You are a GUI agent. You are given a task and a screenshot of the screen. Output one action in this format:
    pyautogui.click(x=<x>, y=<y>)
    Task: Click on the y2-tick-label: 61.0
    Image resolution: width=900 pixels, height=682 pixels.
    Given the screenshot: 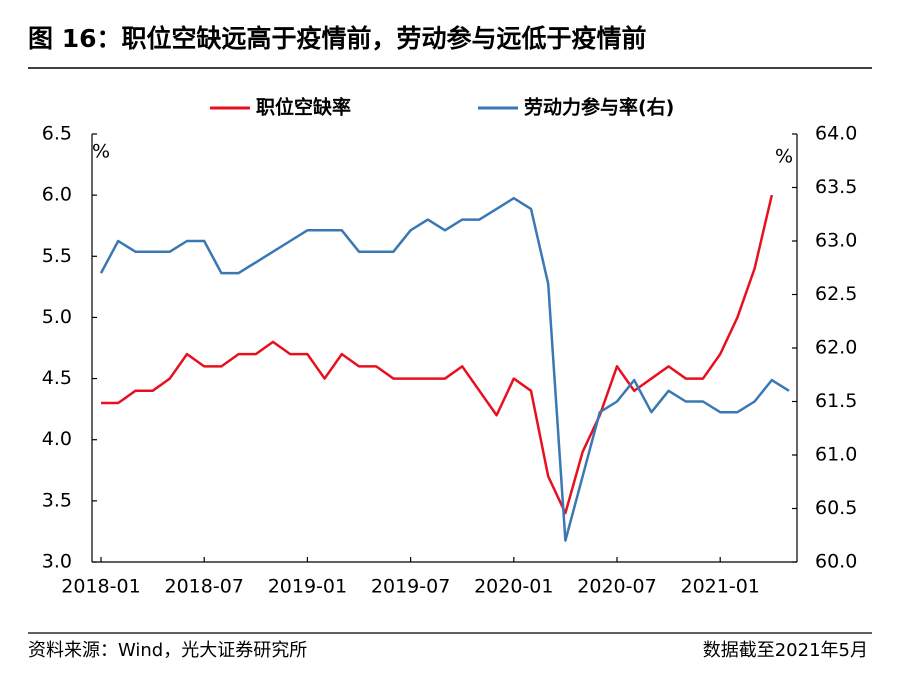 What is the action you would take?
    pyautogui.click(x=836, y=455)
    